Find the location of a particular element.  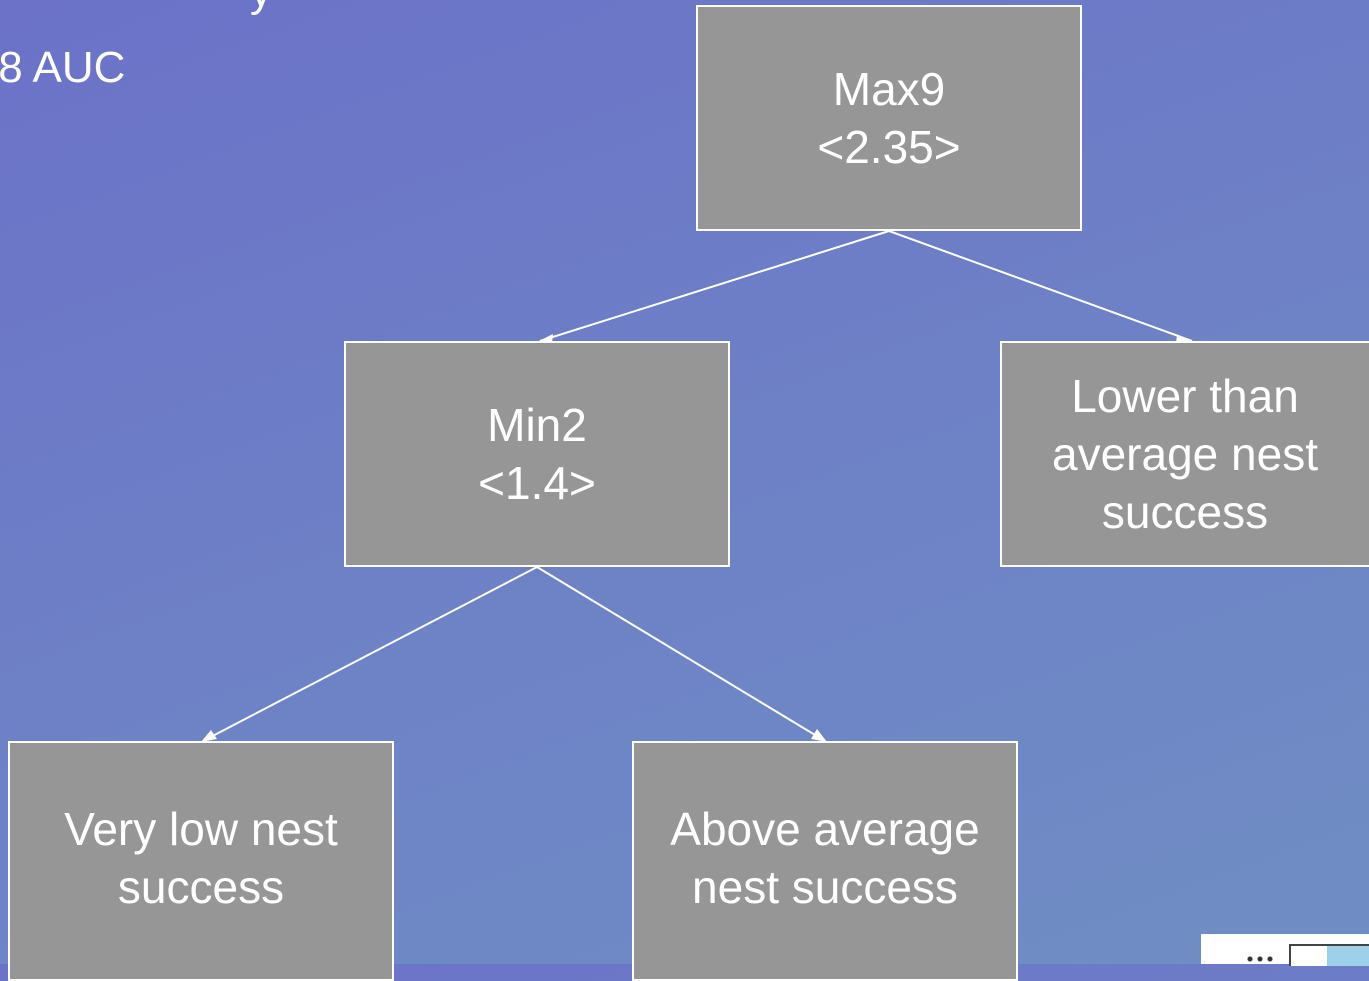

tree-node-left-right-leaf: Above average nest success is located at coordinates (825, 861).